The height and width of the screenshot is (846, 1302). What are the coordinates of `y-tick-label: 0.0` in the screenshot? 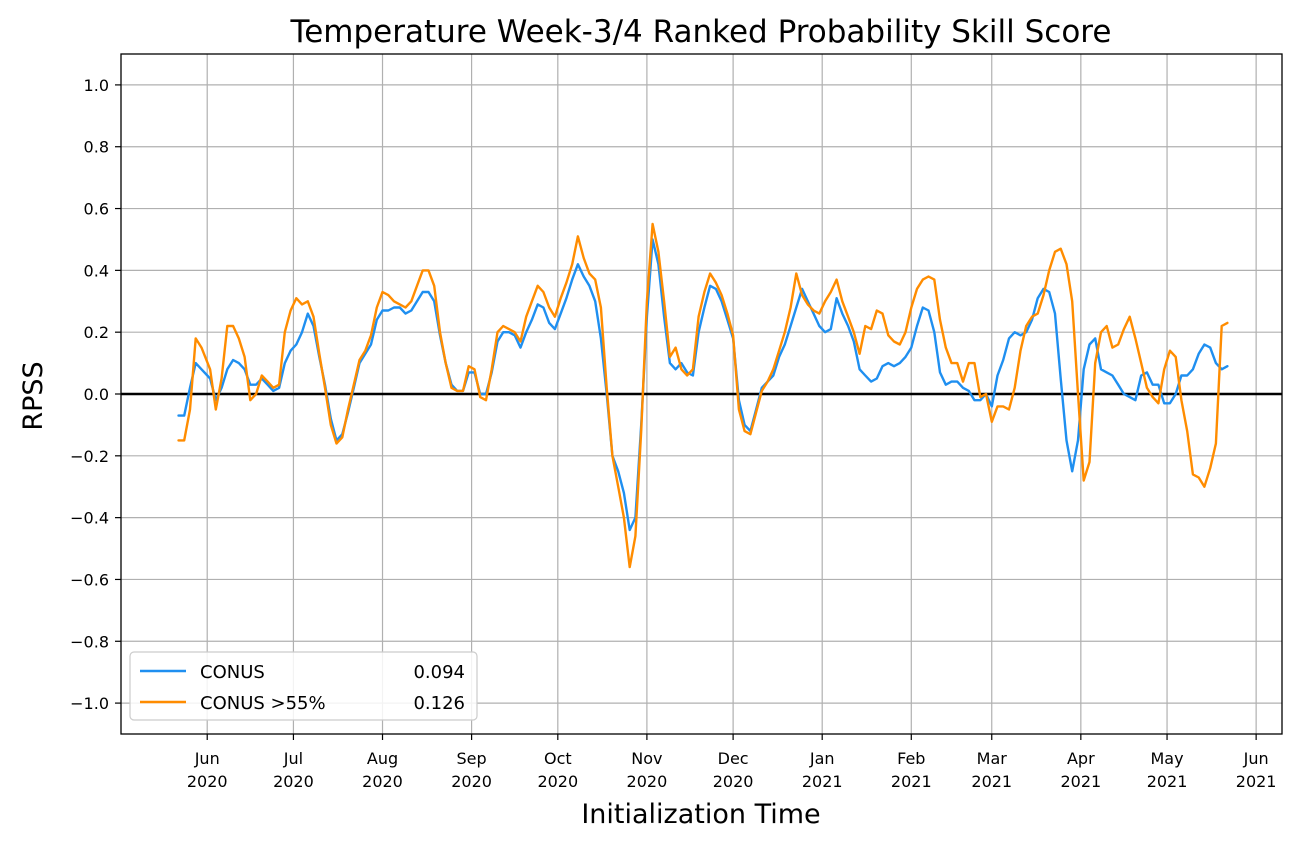 It's located at (96, 394).